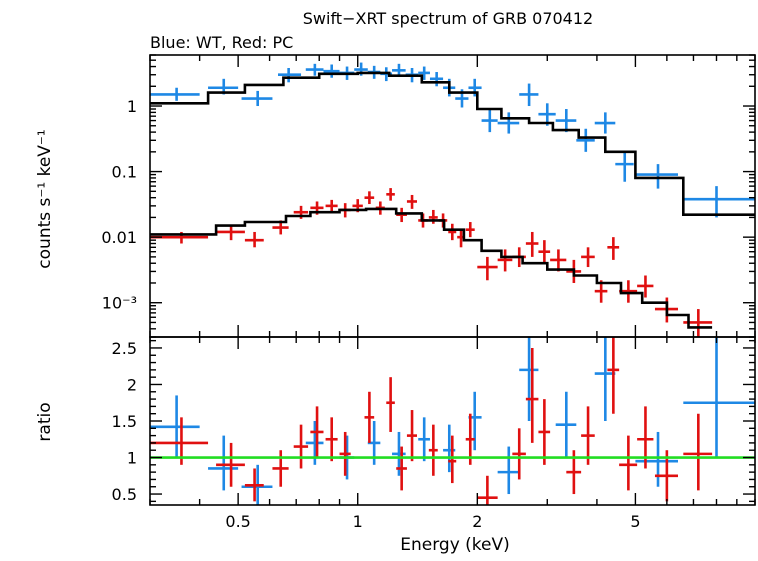  I want to click on upper-y-tick-label: 1, so click(132, 106).